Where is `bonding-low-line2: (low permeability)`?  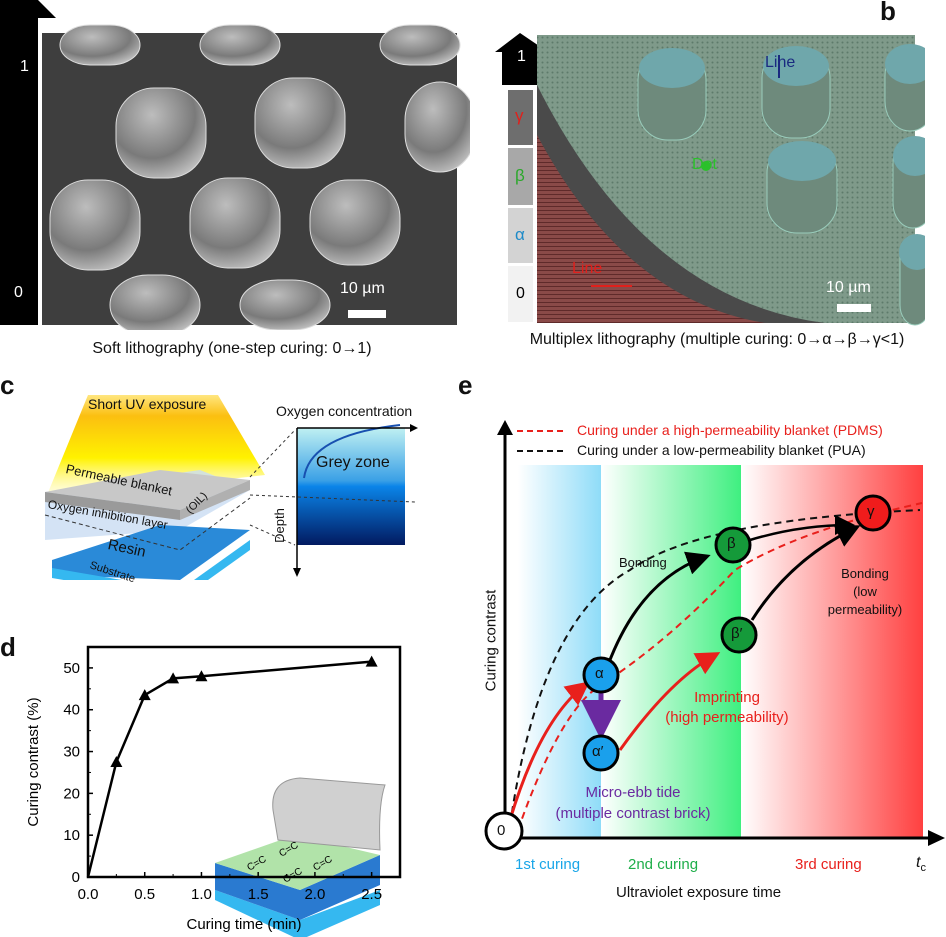
bonding-low-line2: (low permeability) is located at coordinates (865, 600).